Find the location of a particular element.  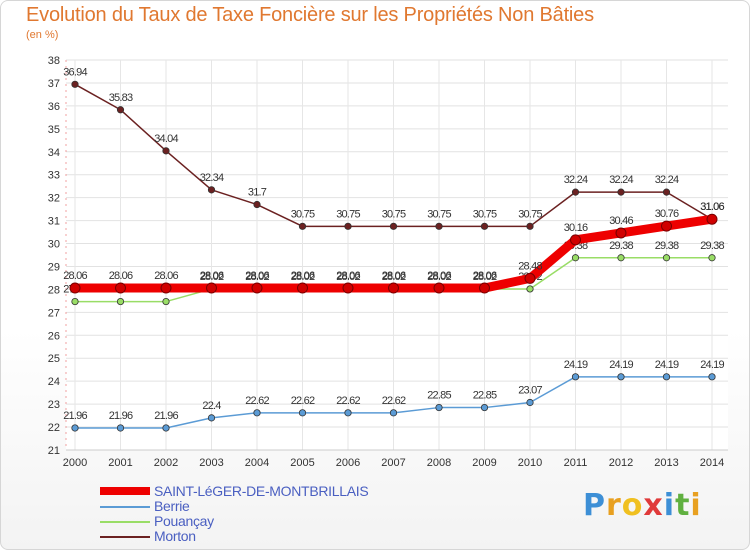

y-tick-label: 34 is located at coordinates (54, 153).